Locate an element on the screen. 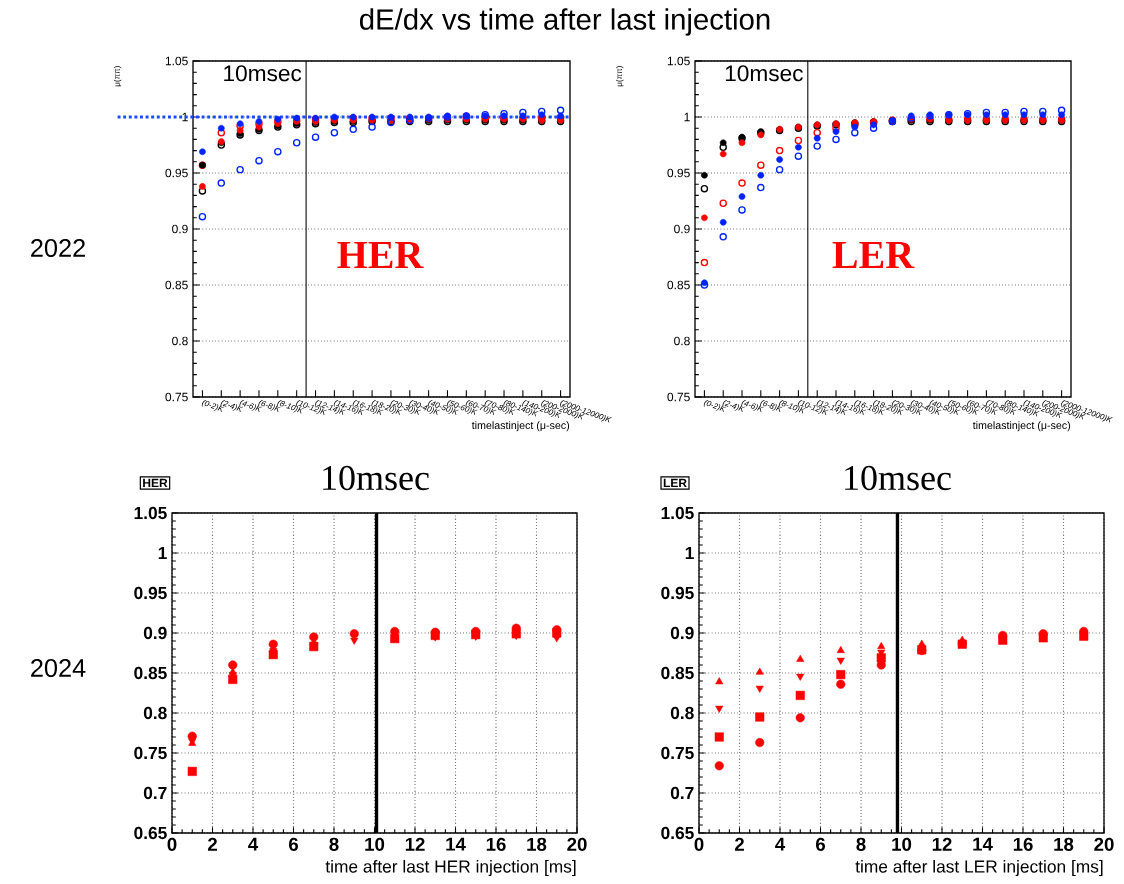 The width and height of the screenshot is (1124, 884). text: LER is located at coordinates (675, 483).